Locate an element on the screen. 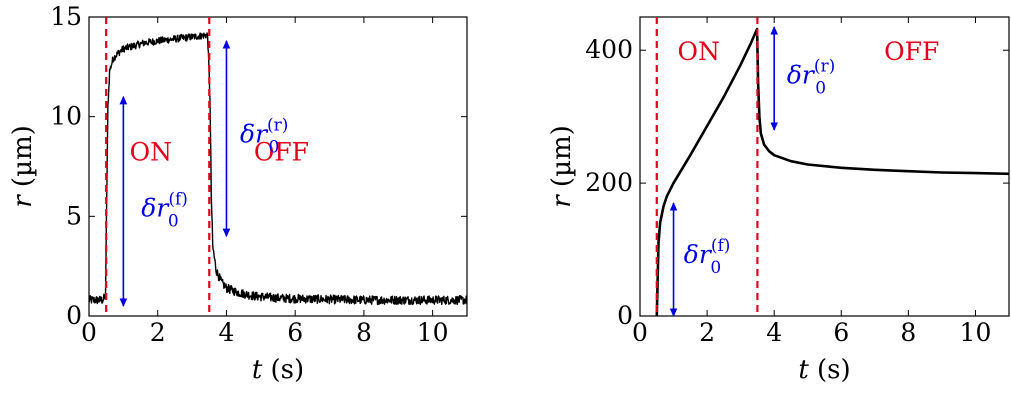  y-tick-label: 10 is located at coordinates (66, 116).